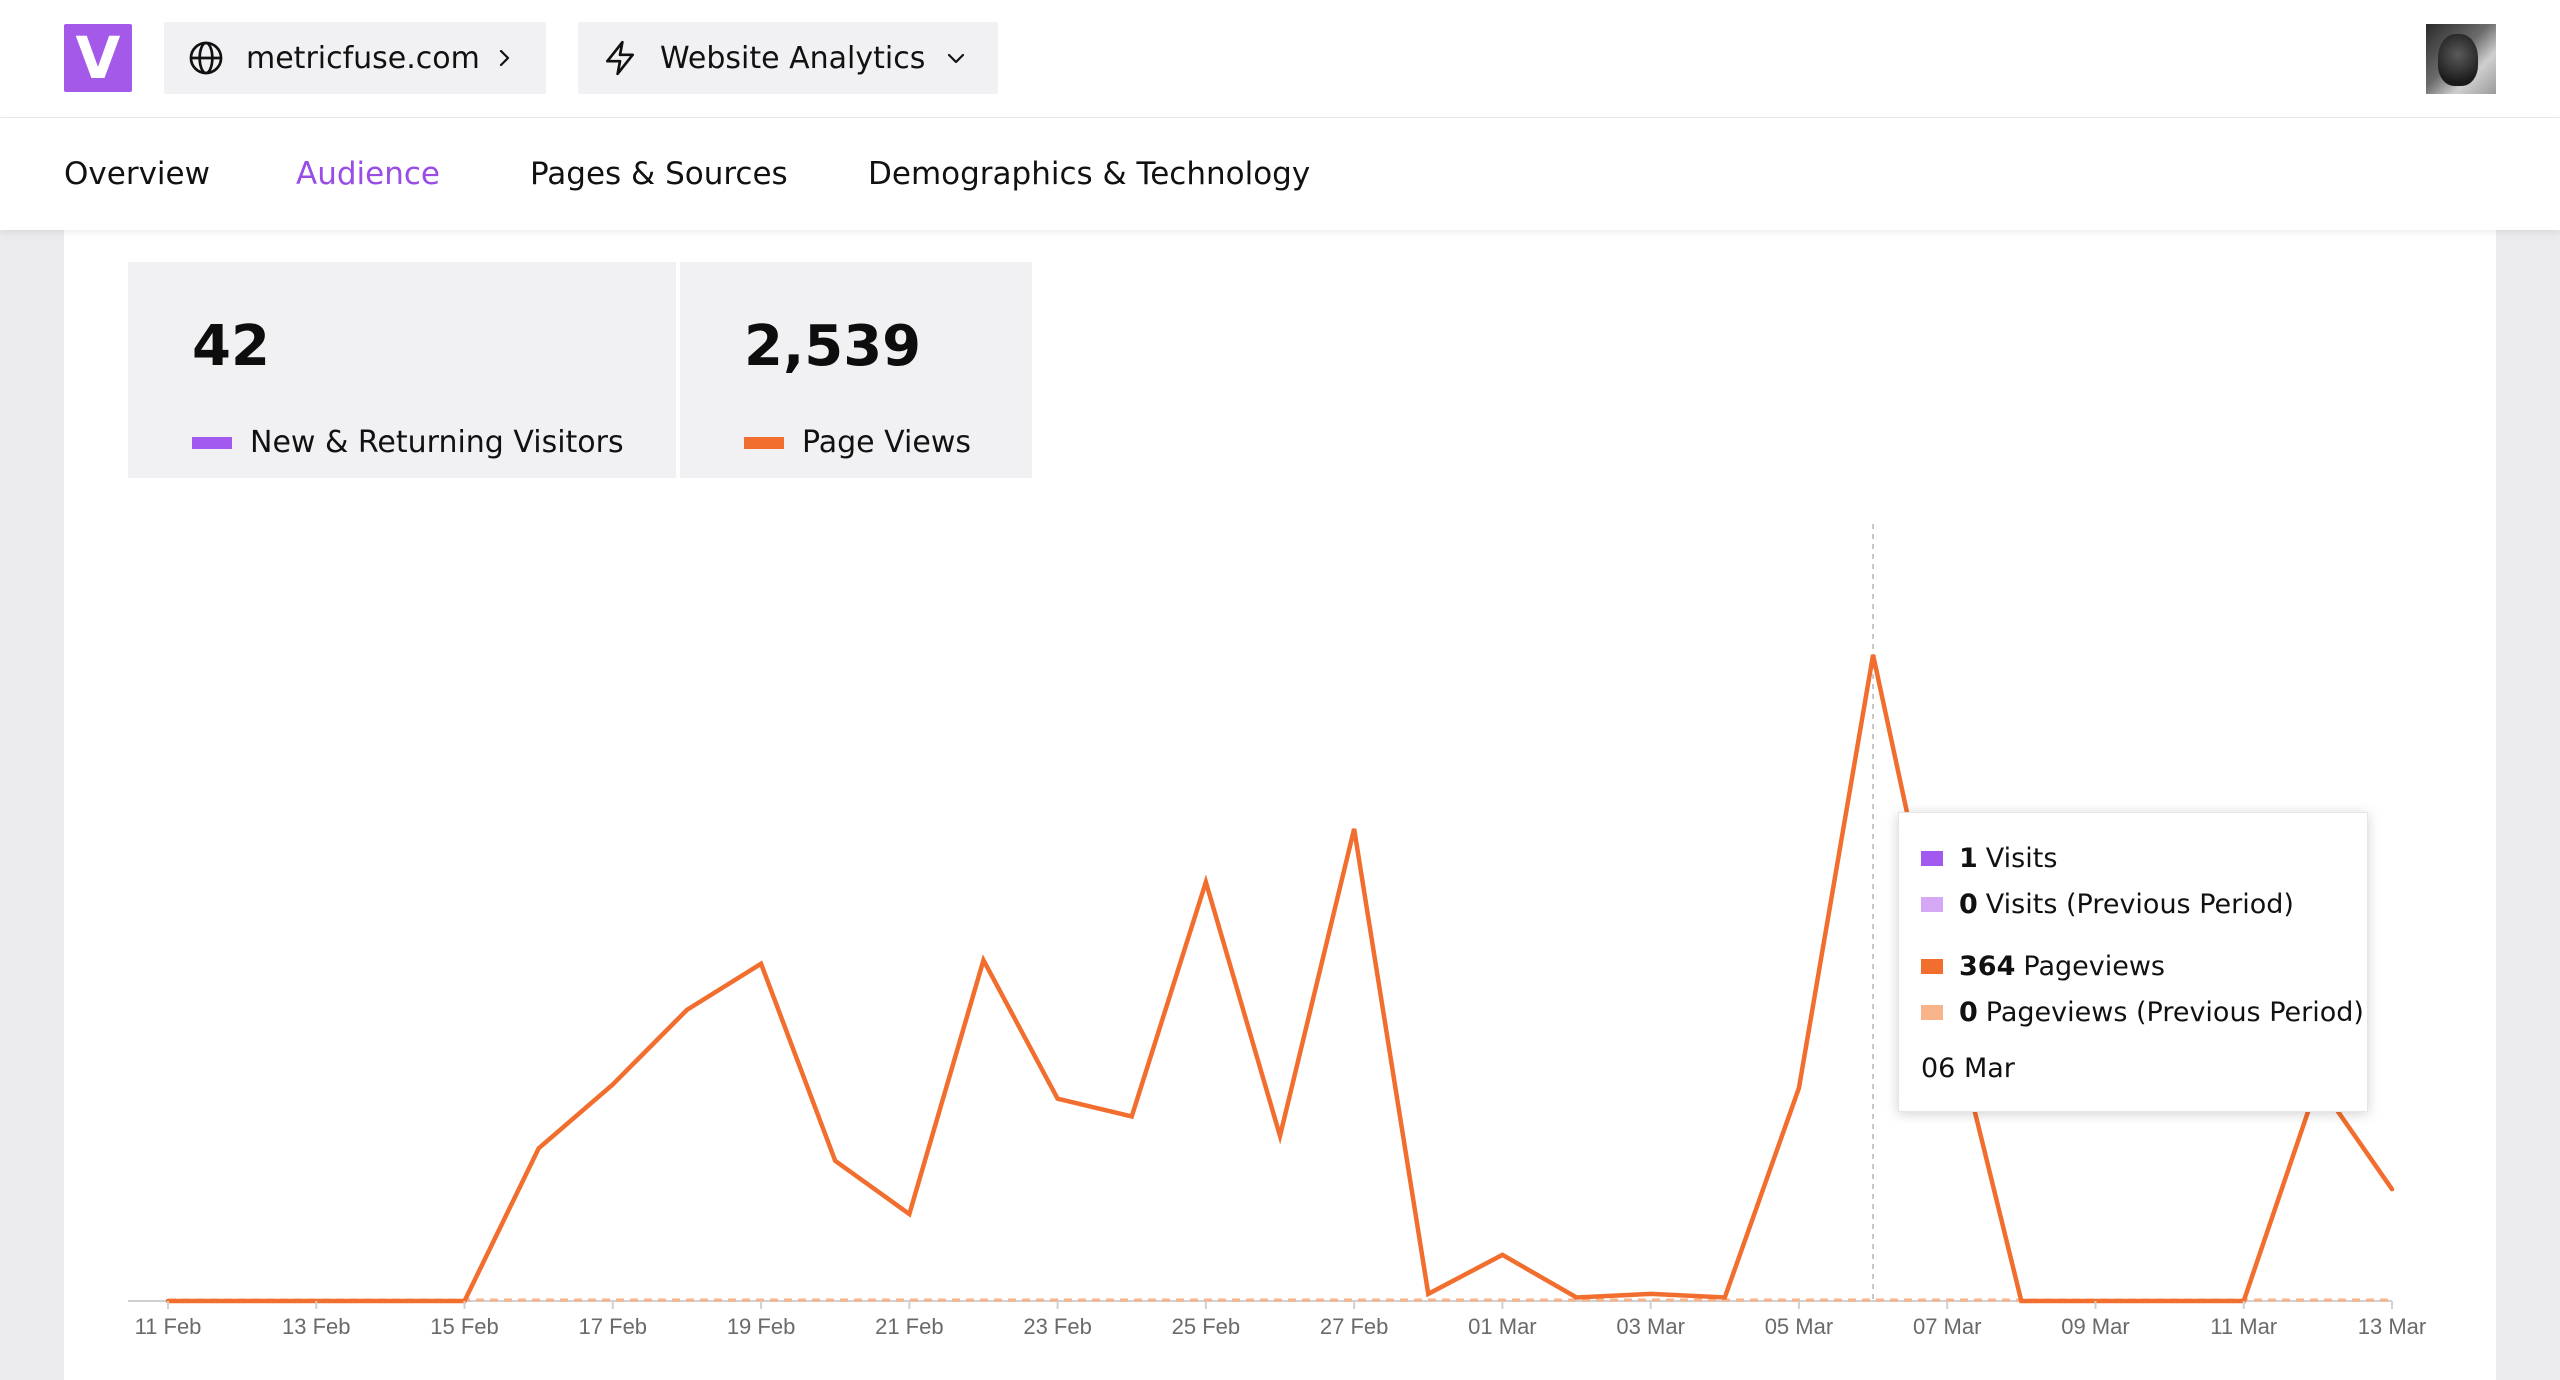 The height and width of the screenshot is (1380, 2560). I want to click on visitors-legend-swatch, so click(212, 442).